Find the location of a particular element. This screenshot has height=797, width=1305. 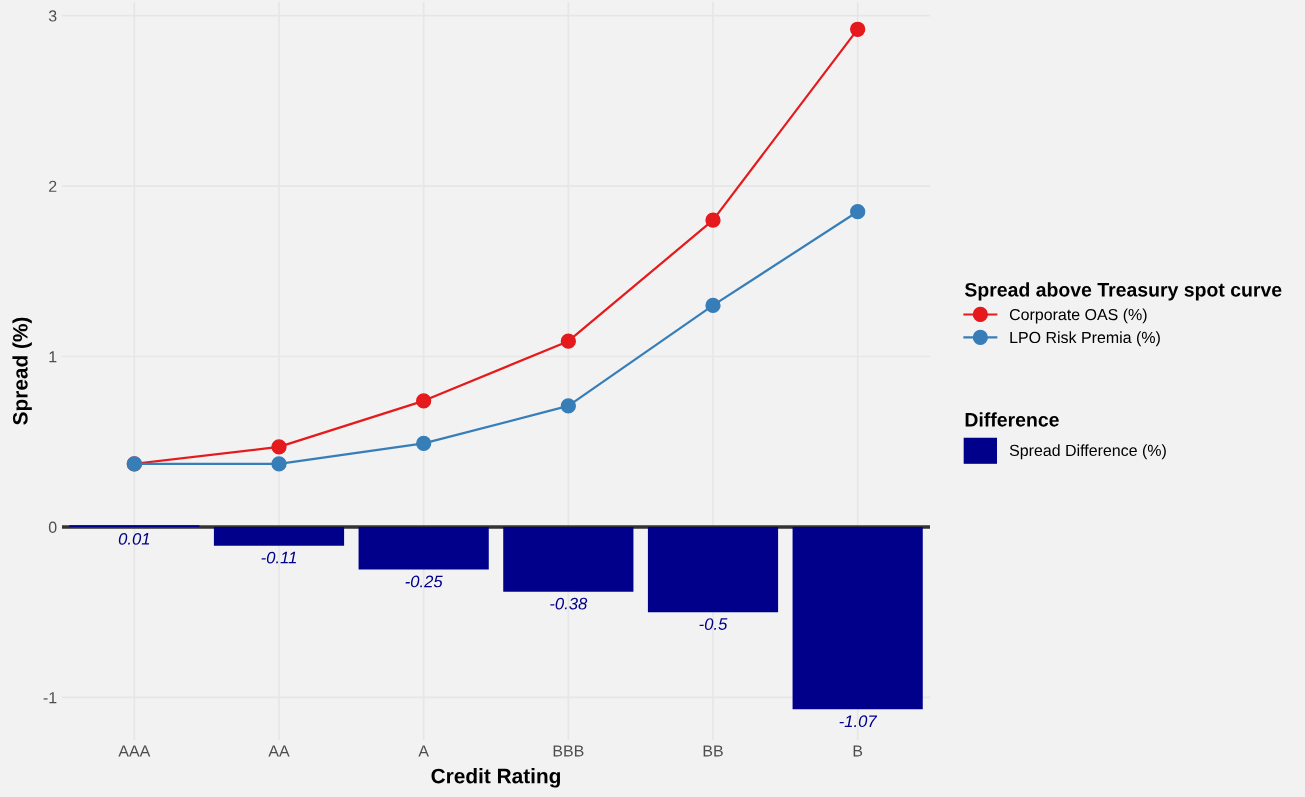

x-tick-label: A is located at coordinates (423, 751).